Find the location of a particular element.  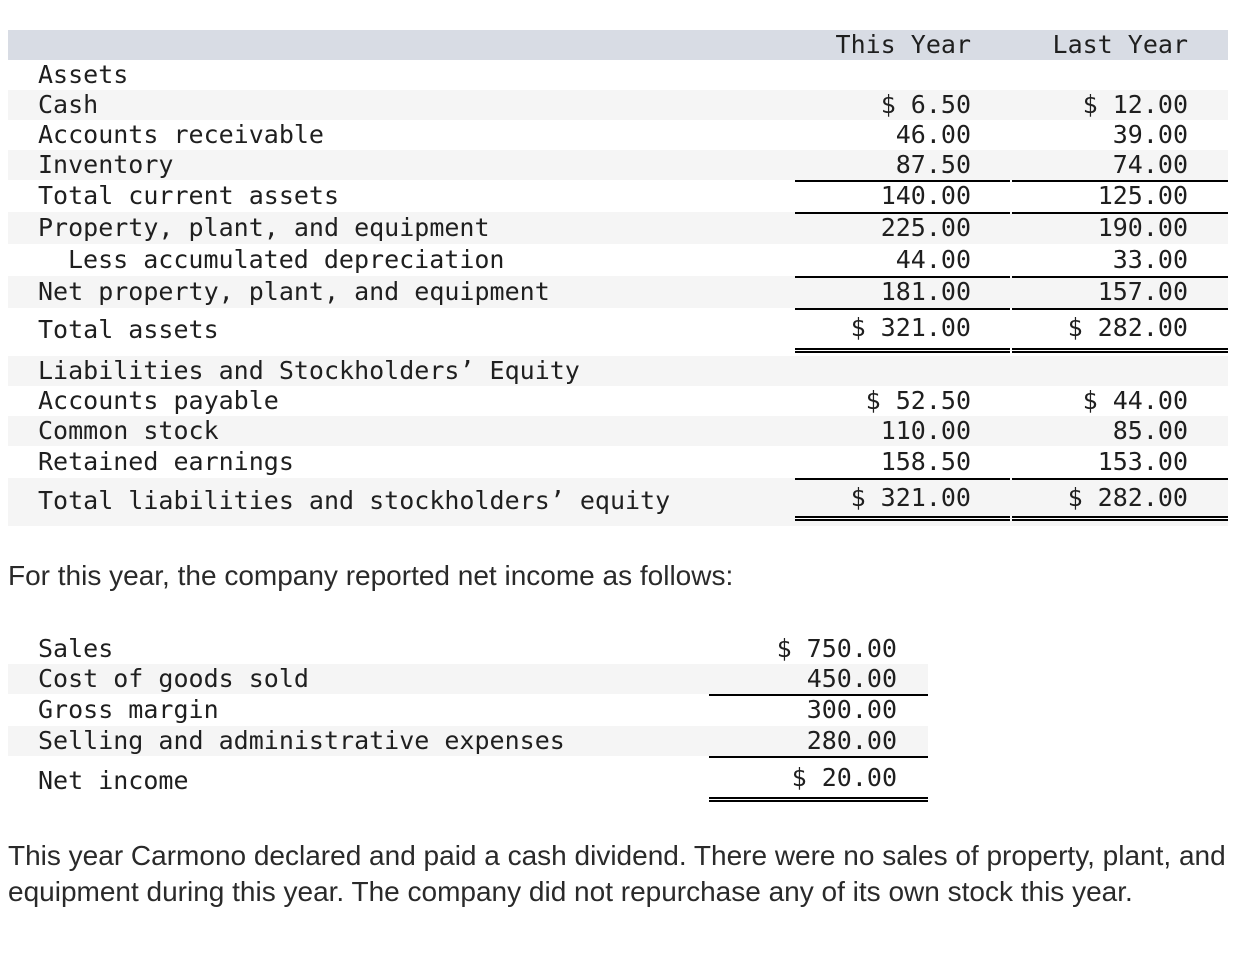

table-row-total-current-assets: Total current assets 140.00 125.00 is located at coordinates (618, 196).